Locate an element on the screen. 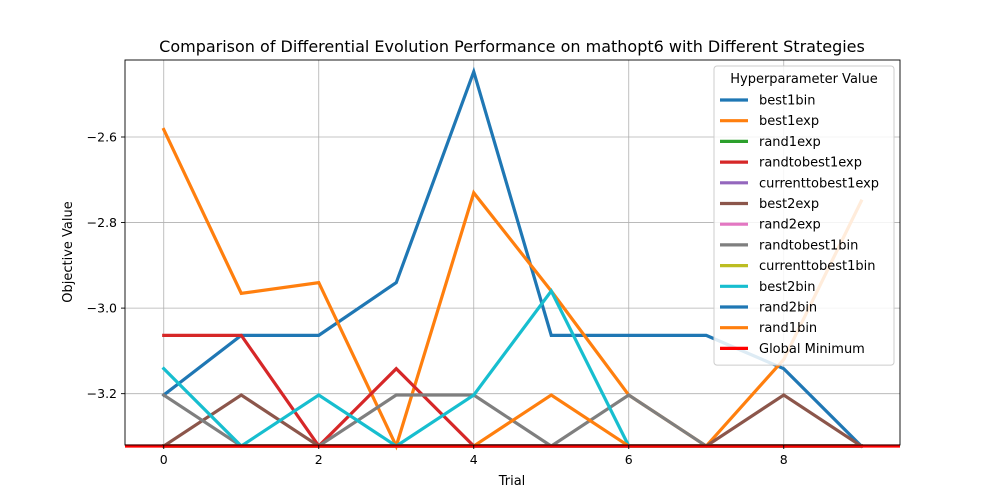 The height and width of the screenshot is (500, 1000). legend-label: currenttobest1exp is located at coordinates (819, 183).